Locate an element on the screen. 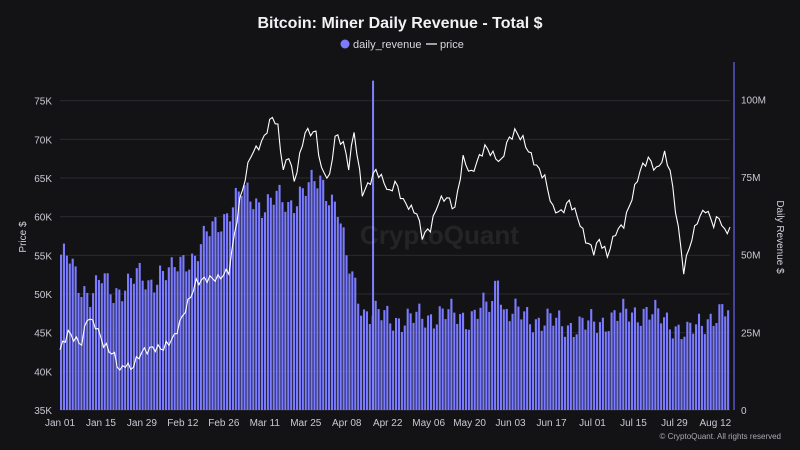 This screenshot has height=450, width=800. legend: daily_revenue price is located at coordinates (402, 45).